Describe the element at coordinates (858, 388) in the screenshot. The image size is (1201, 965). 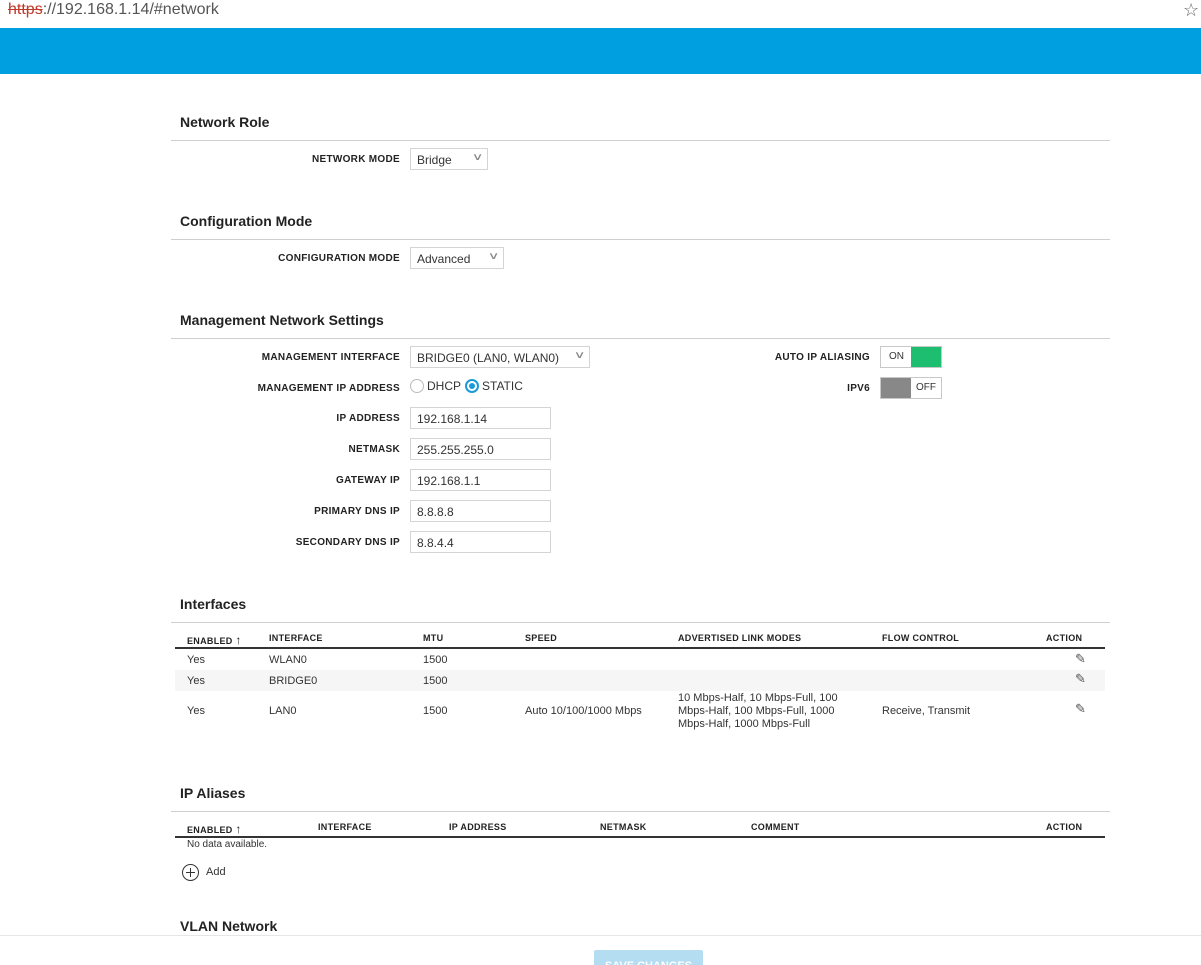
I see `ipv6-label: IPV6` at that location.